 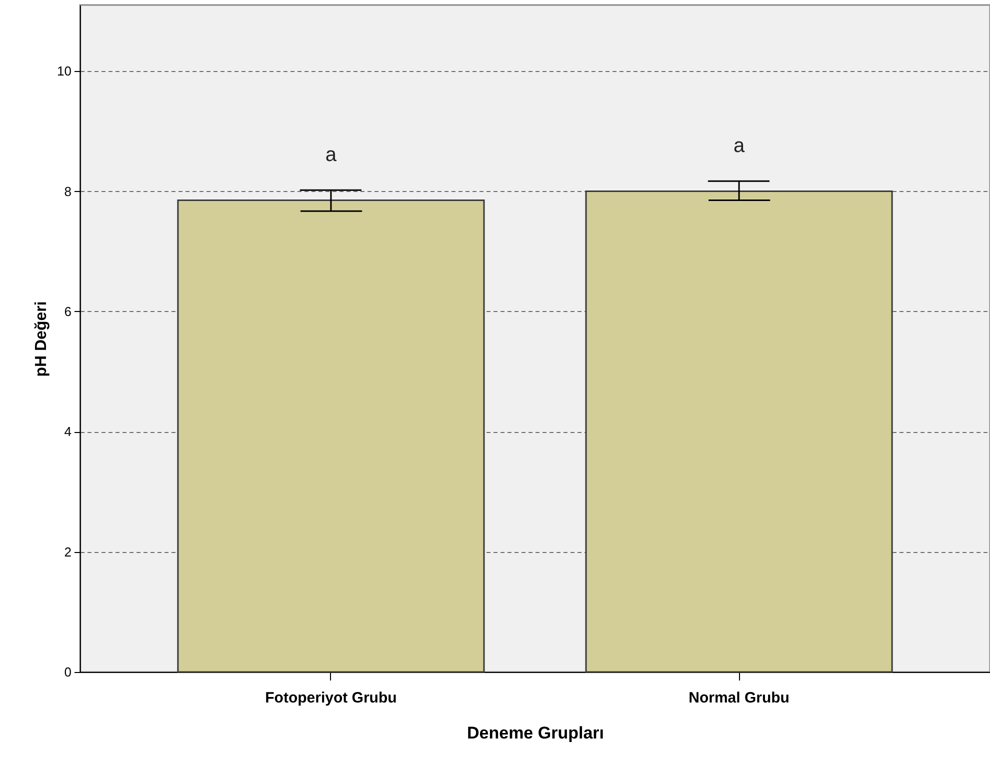 I want to click on x-tick-label: Fotoperiyot Grubu, so click(x=331, y=698).